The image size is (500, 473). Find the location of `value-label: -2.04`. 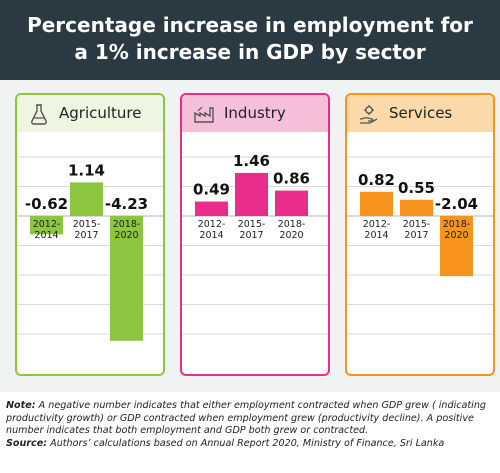

value-label: -2.04 is located at coordinates (456, 204).